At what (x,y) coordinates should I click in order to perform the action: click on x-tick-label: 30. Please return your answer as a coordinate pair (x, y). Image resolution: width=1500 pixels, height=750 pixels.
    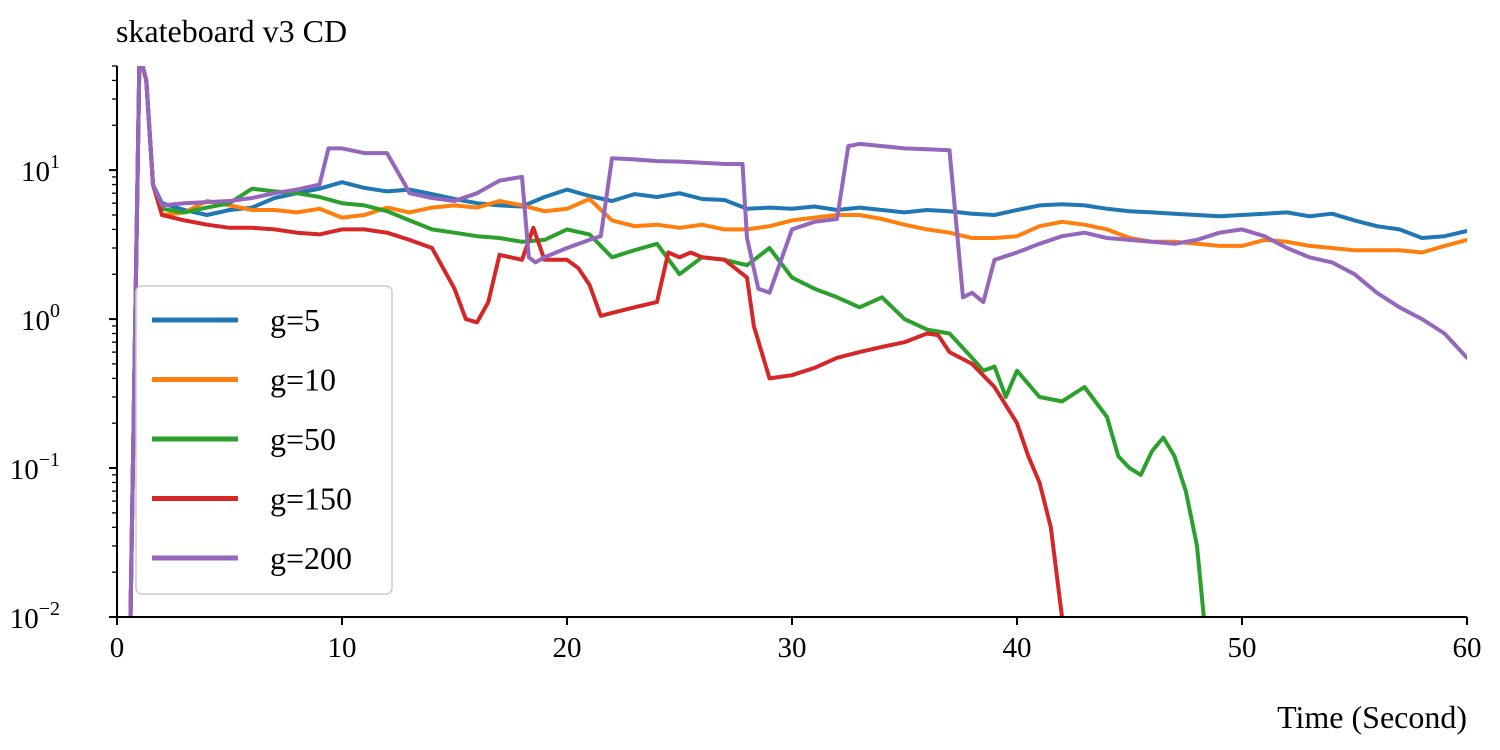
    Looking at the image, I should click on (792, 648).